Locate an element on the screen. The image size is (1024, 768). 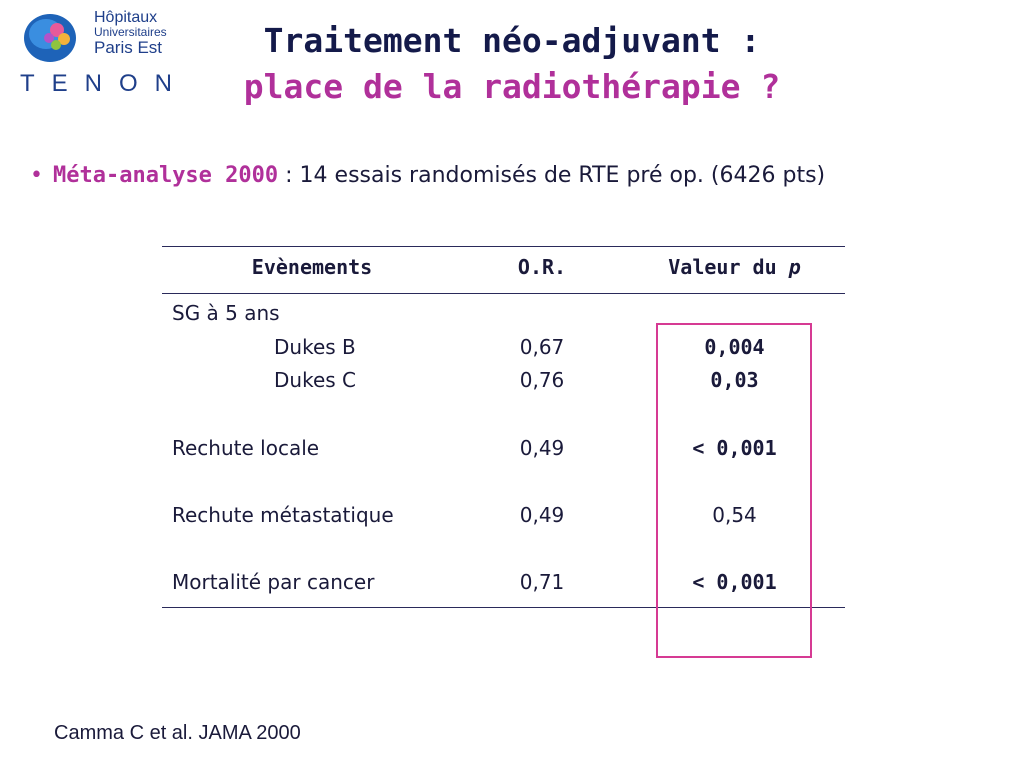
row-p-local-relapse: < 0,001 is located at coordinates (734, 448).